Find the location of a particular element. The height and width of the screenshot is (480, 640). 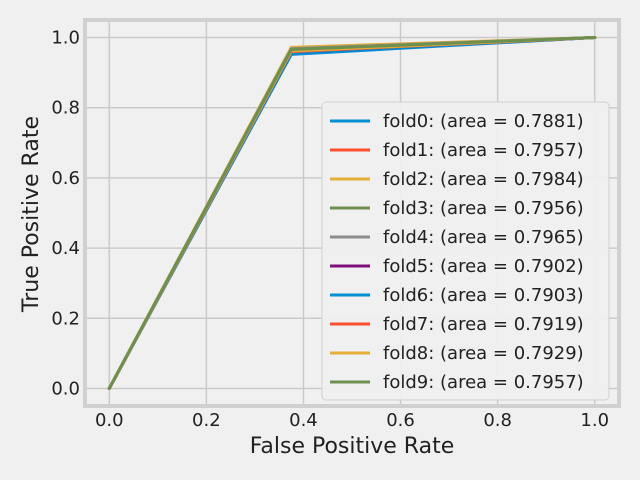

y-axis-ticks: 0.0 0.2 0.4 0.6 0.8 1.0 is located at coordinates (65, 214).